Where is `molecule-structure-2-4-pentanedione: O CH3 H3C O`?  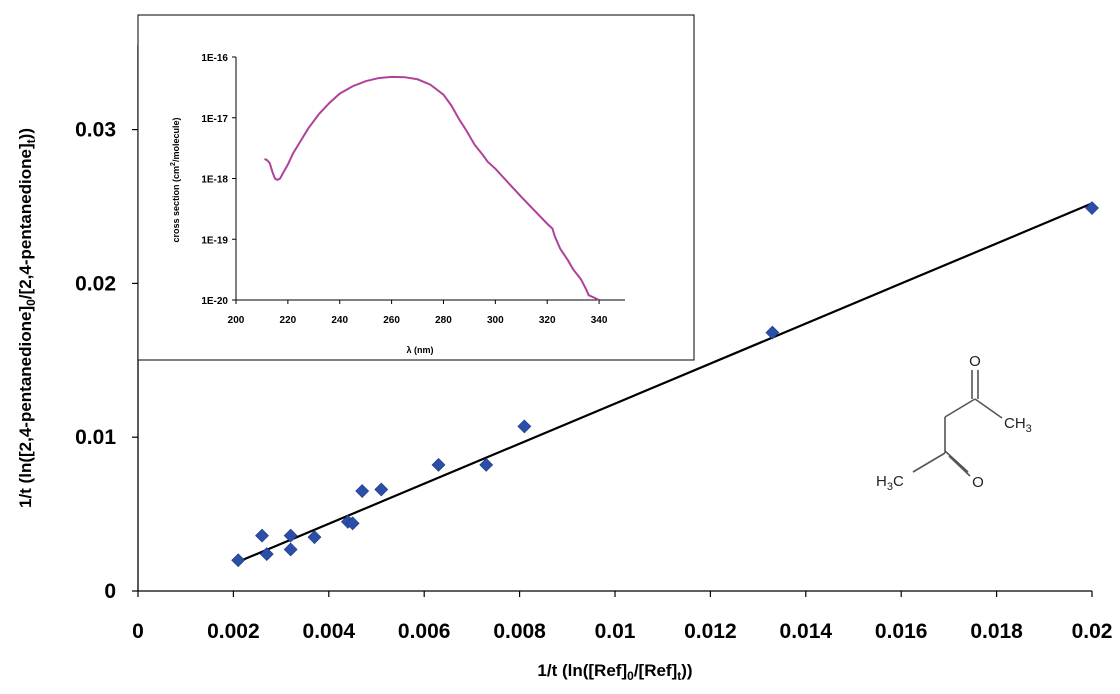
molecule-structure-2-4-pentanedione: O CH3 H3C O is located at coordinates (954, 423).